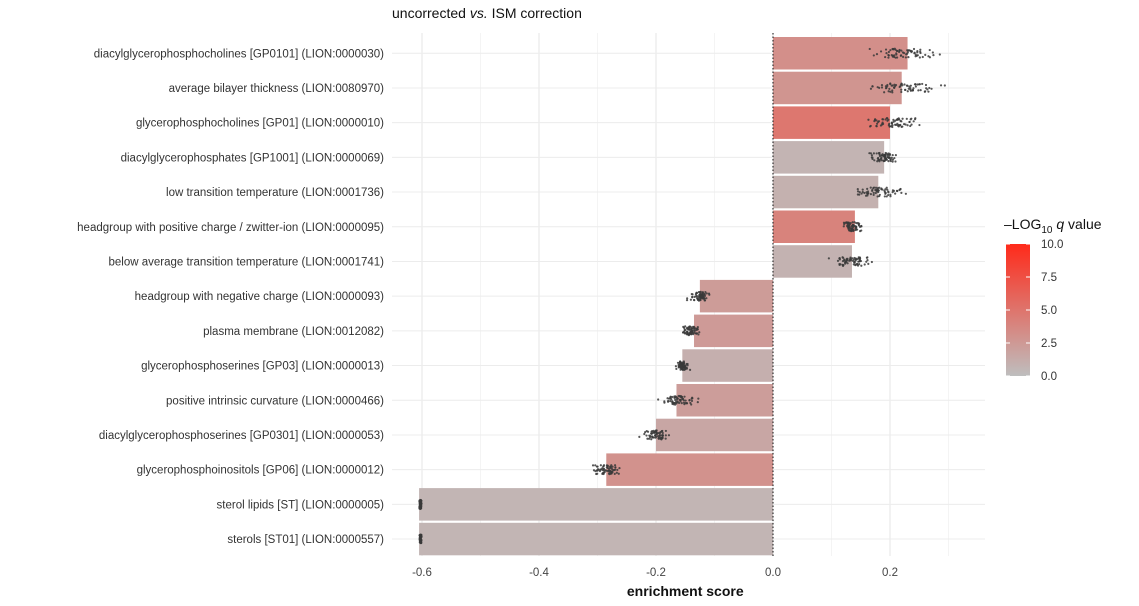 This screenshot has width=1139, height=606. What do you see at coordinates (301, 505) in the screenshot?
I see `category-label: sterol lipids [ST] (LION:0000005)` at bounding box center [301, 505].